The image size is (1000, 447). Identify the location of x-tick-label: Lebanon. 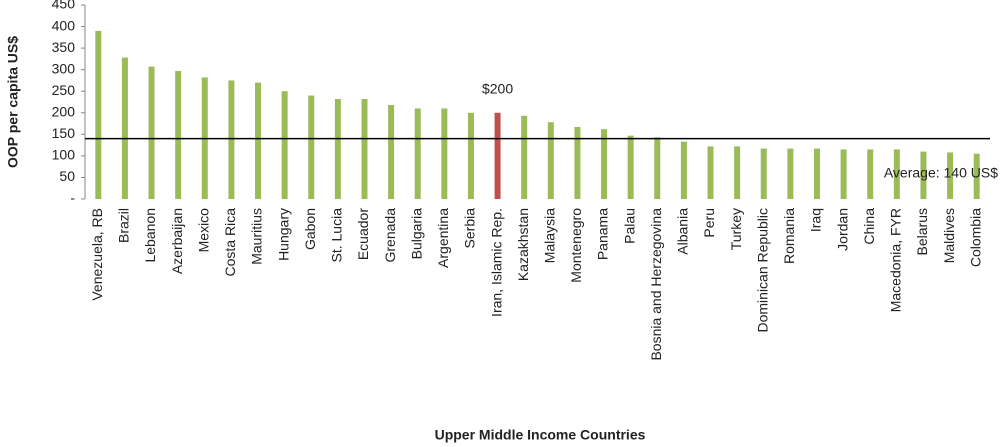
(150, 235).